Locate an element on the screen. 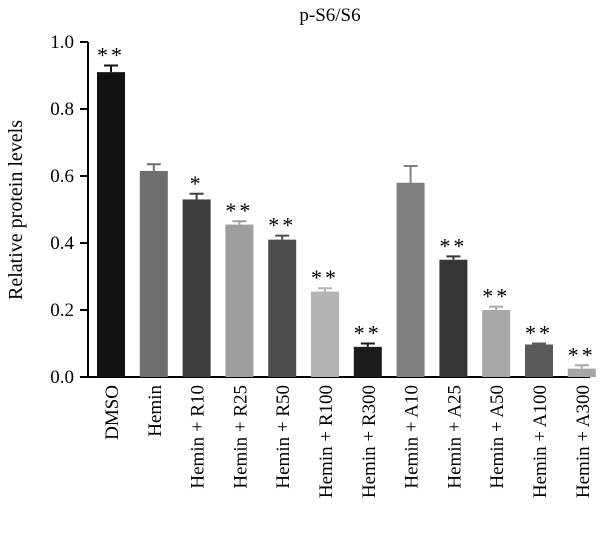 Image resolution: width=600 pixels, height=539 pixels. y-axis-label: Relative protein levels is located at coordinates (16, 210).